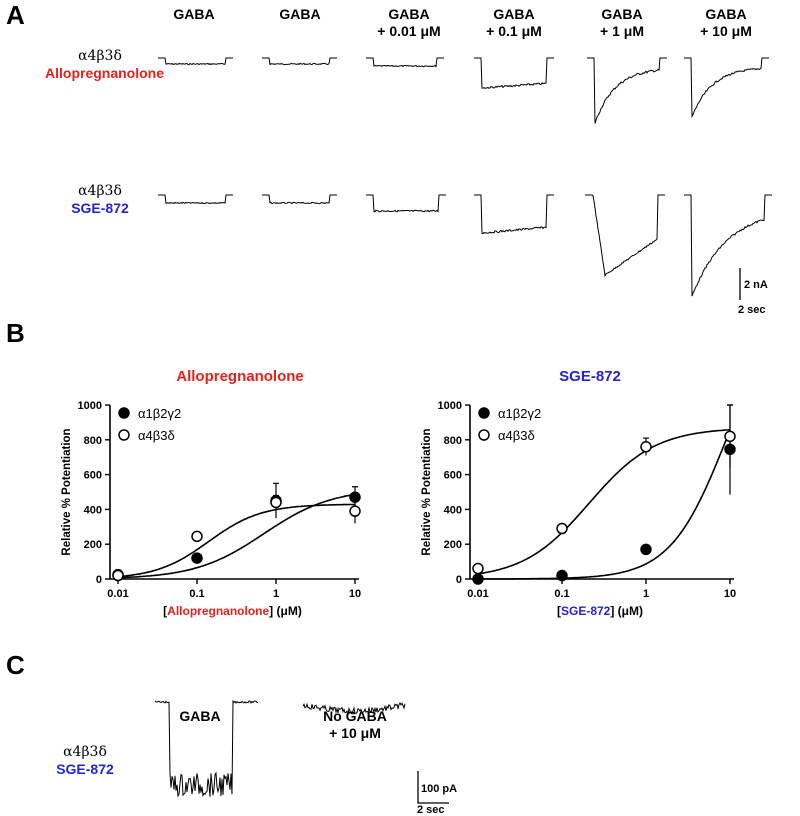 The height and width of the screenshot is (816, 800). What do you see at coordinates (740, 284) in the screenshot?
I see `panel-a-scale-bar` at bounding box center [740, 284].